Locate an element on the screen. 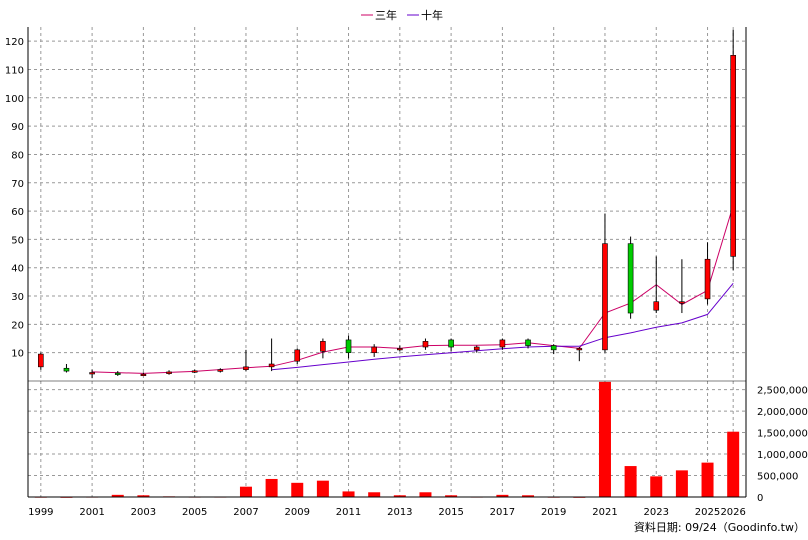 This screenshot has height=540, width=808. price-tick-label: 40 is located at coordinates (17, 269).